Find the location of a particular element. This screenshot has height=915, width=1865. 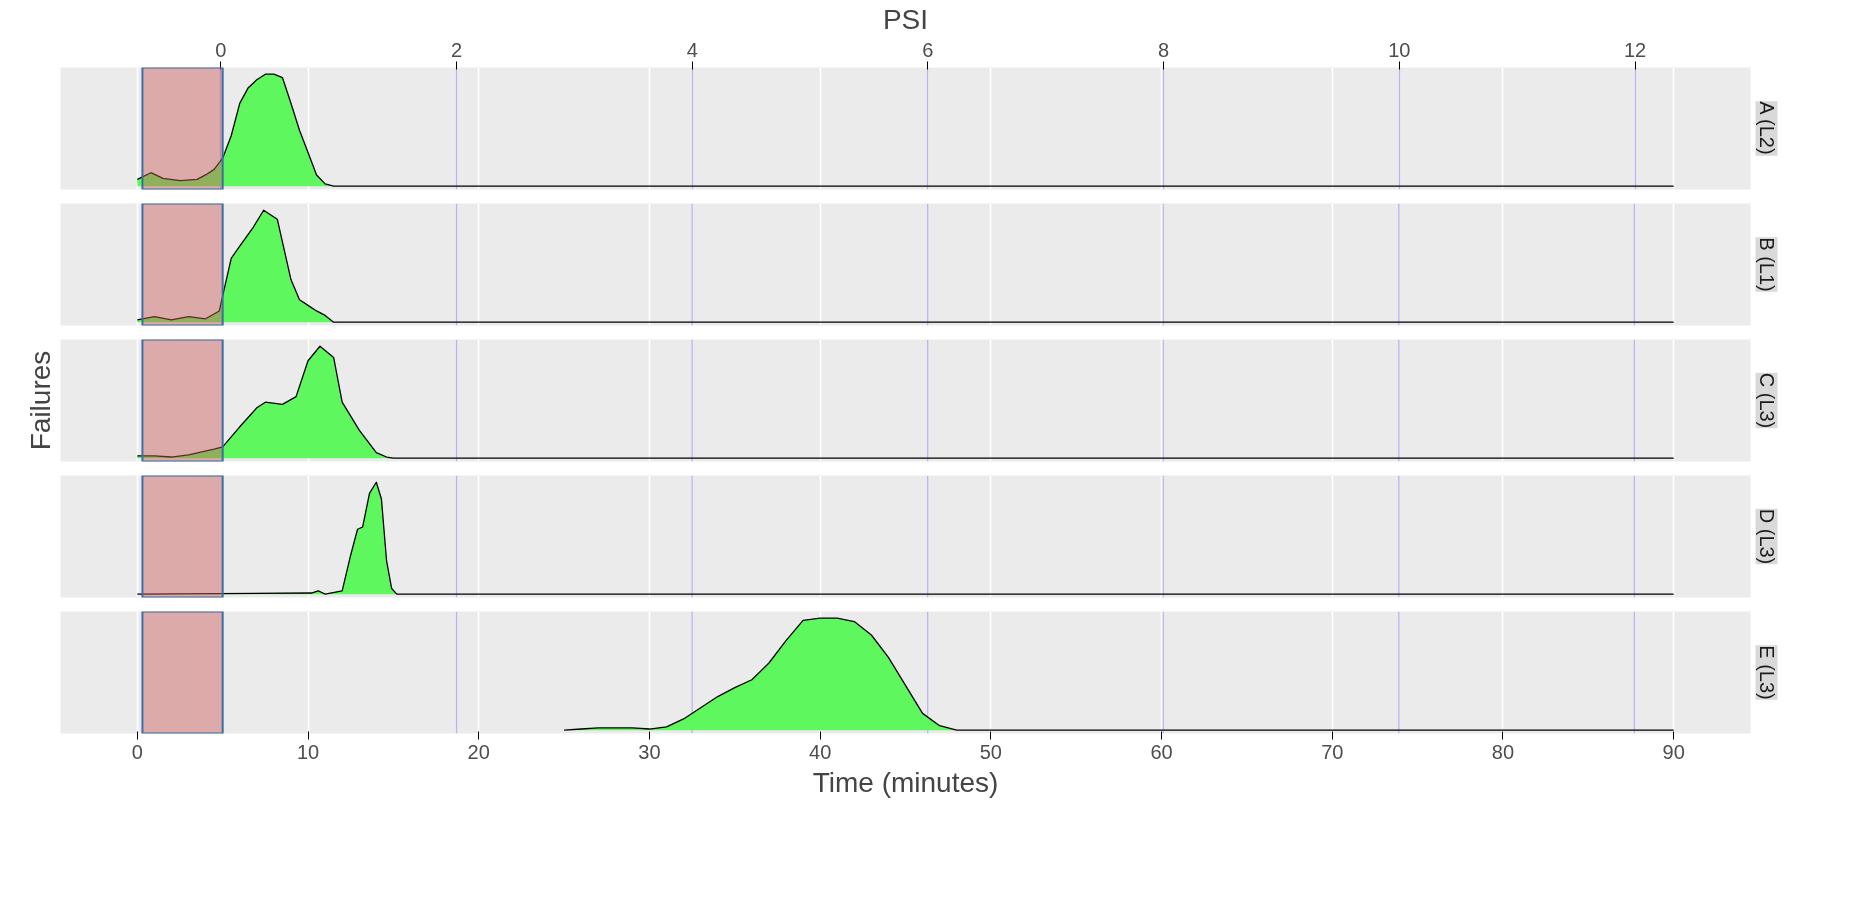

x2-tick-label: 12 is located at coordinates (1635, 49).